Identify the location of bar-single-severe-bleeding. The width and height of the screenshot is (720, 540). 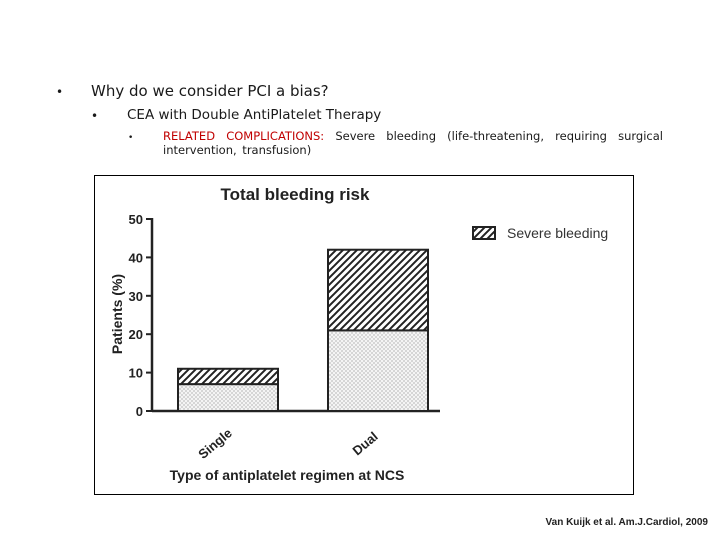
(228, 376).